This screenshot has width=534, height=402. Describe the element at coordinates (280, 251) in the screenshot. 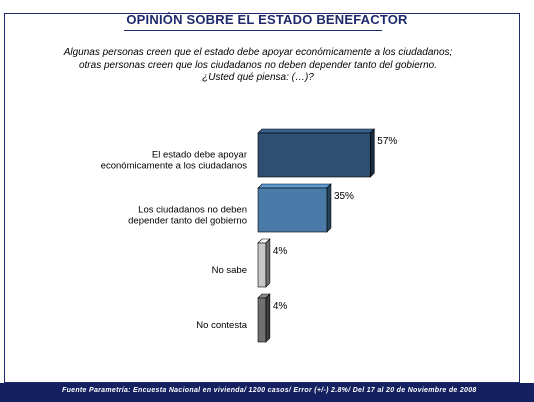

I see `value-label-3: 4%` at that location.